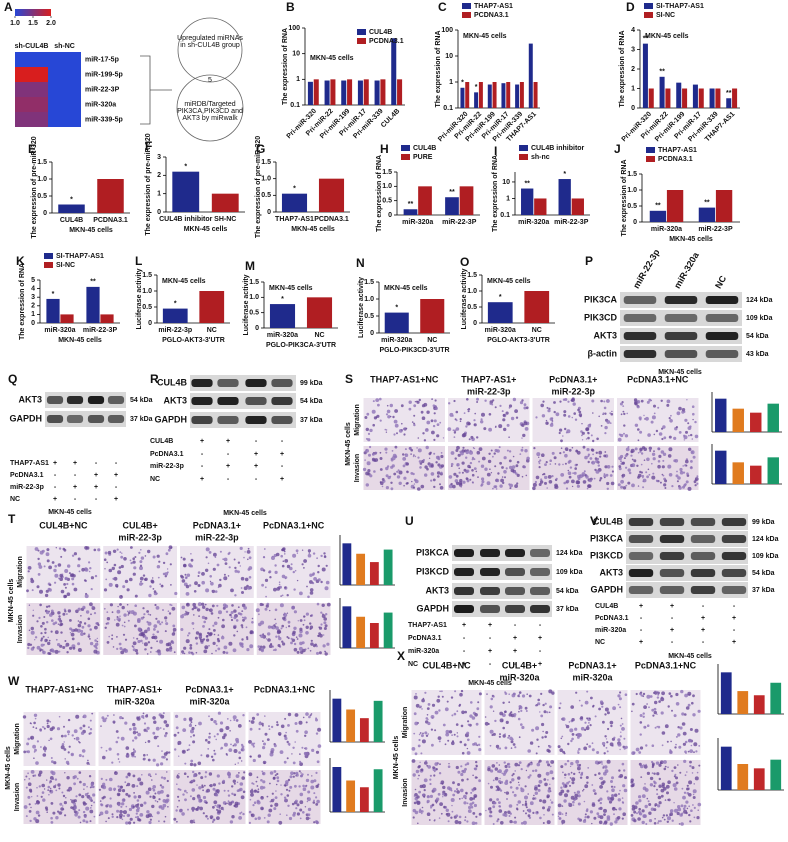 The height and width of the screenshot is (842, 788). I want to click on colorbar, so click(33, 12).